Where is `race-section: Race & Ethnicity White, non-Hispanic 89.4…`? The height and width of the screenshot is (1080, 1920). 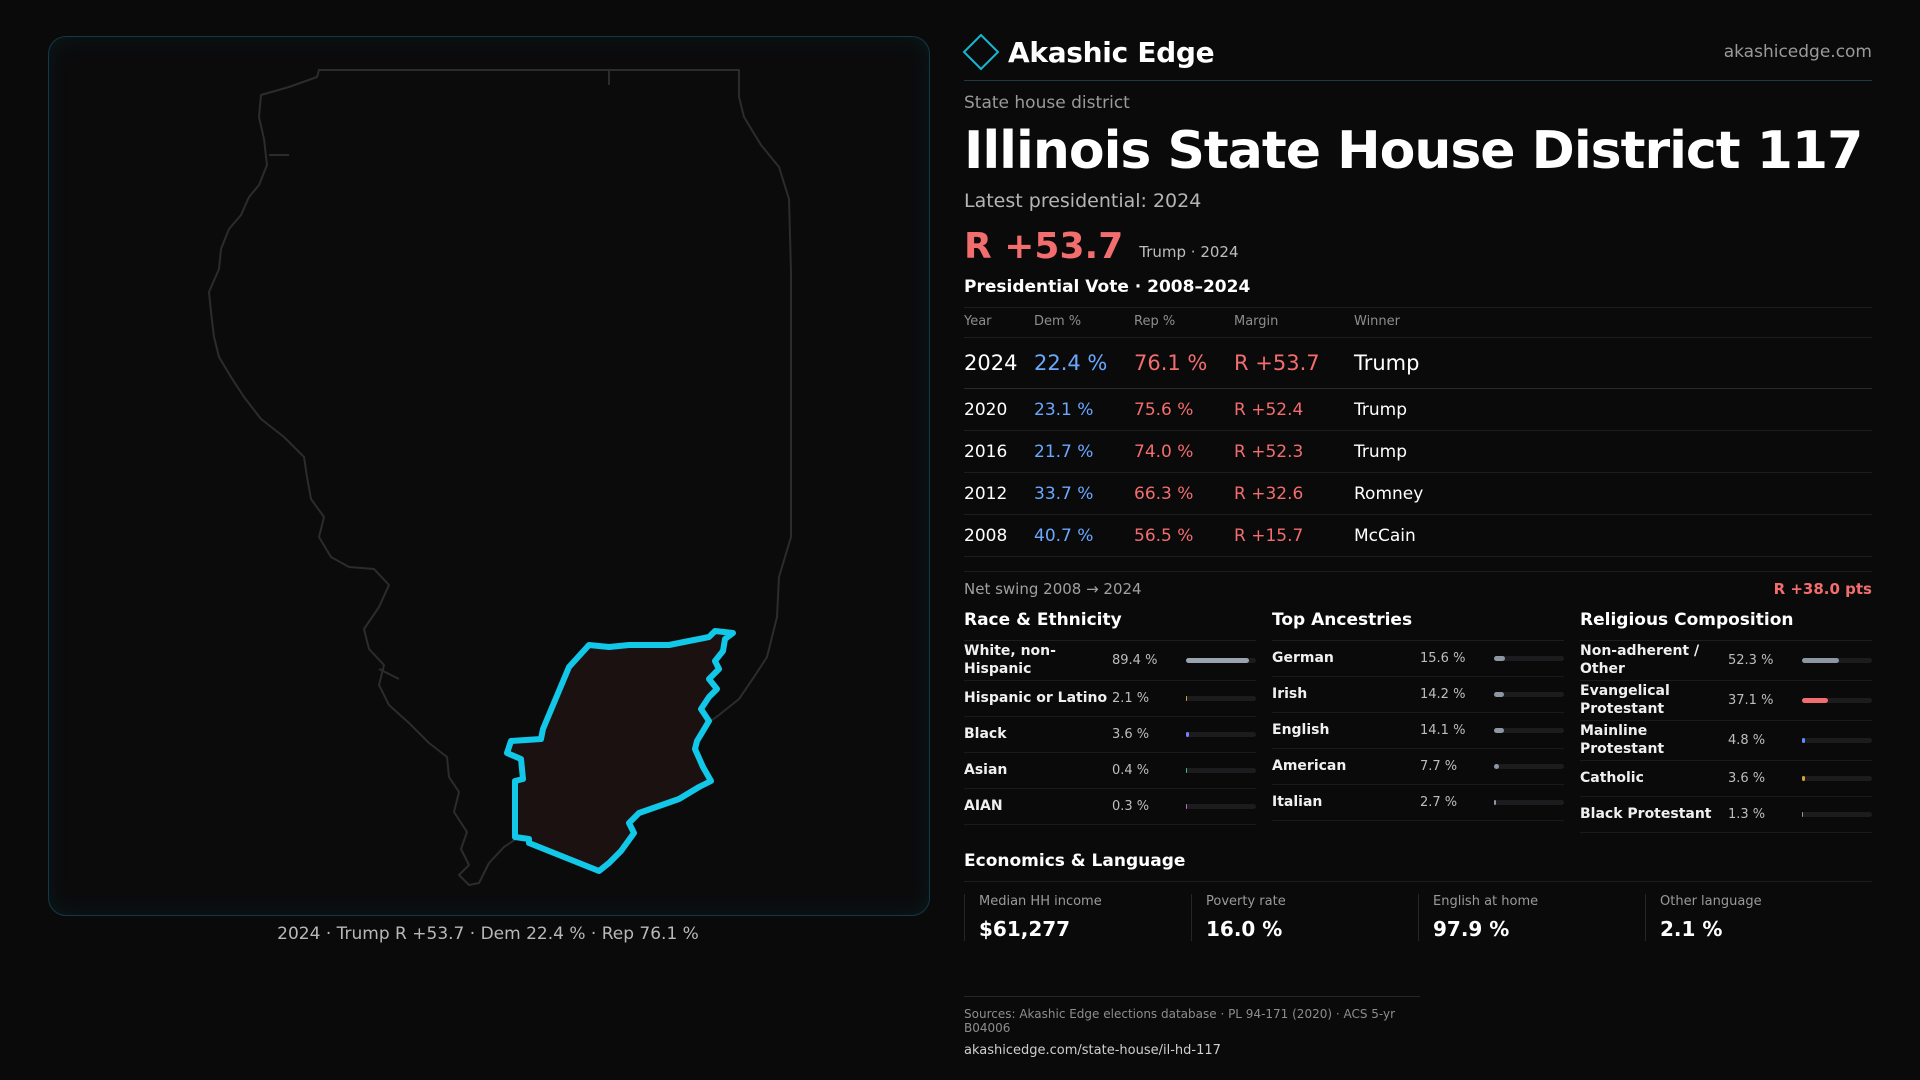 race-section: Race & Ethnicity White, non-Hispanic 89.4… is located at coordinates (1110, 721).